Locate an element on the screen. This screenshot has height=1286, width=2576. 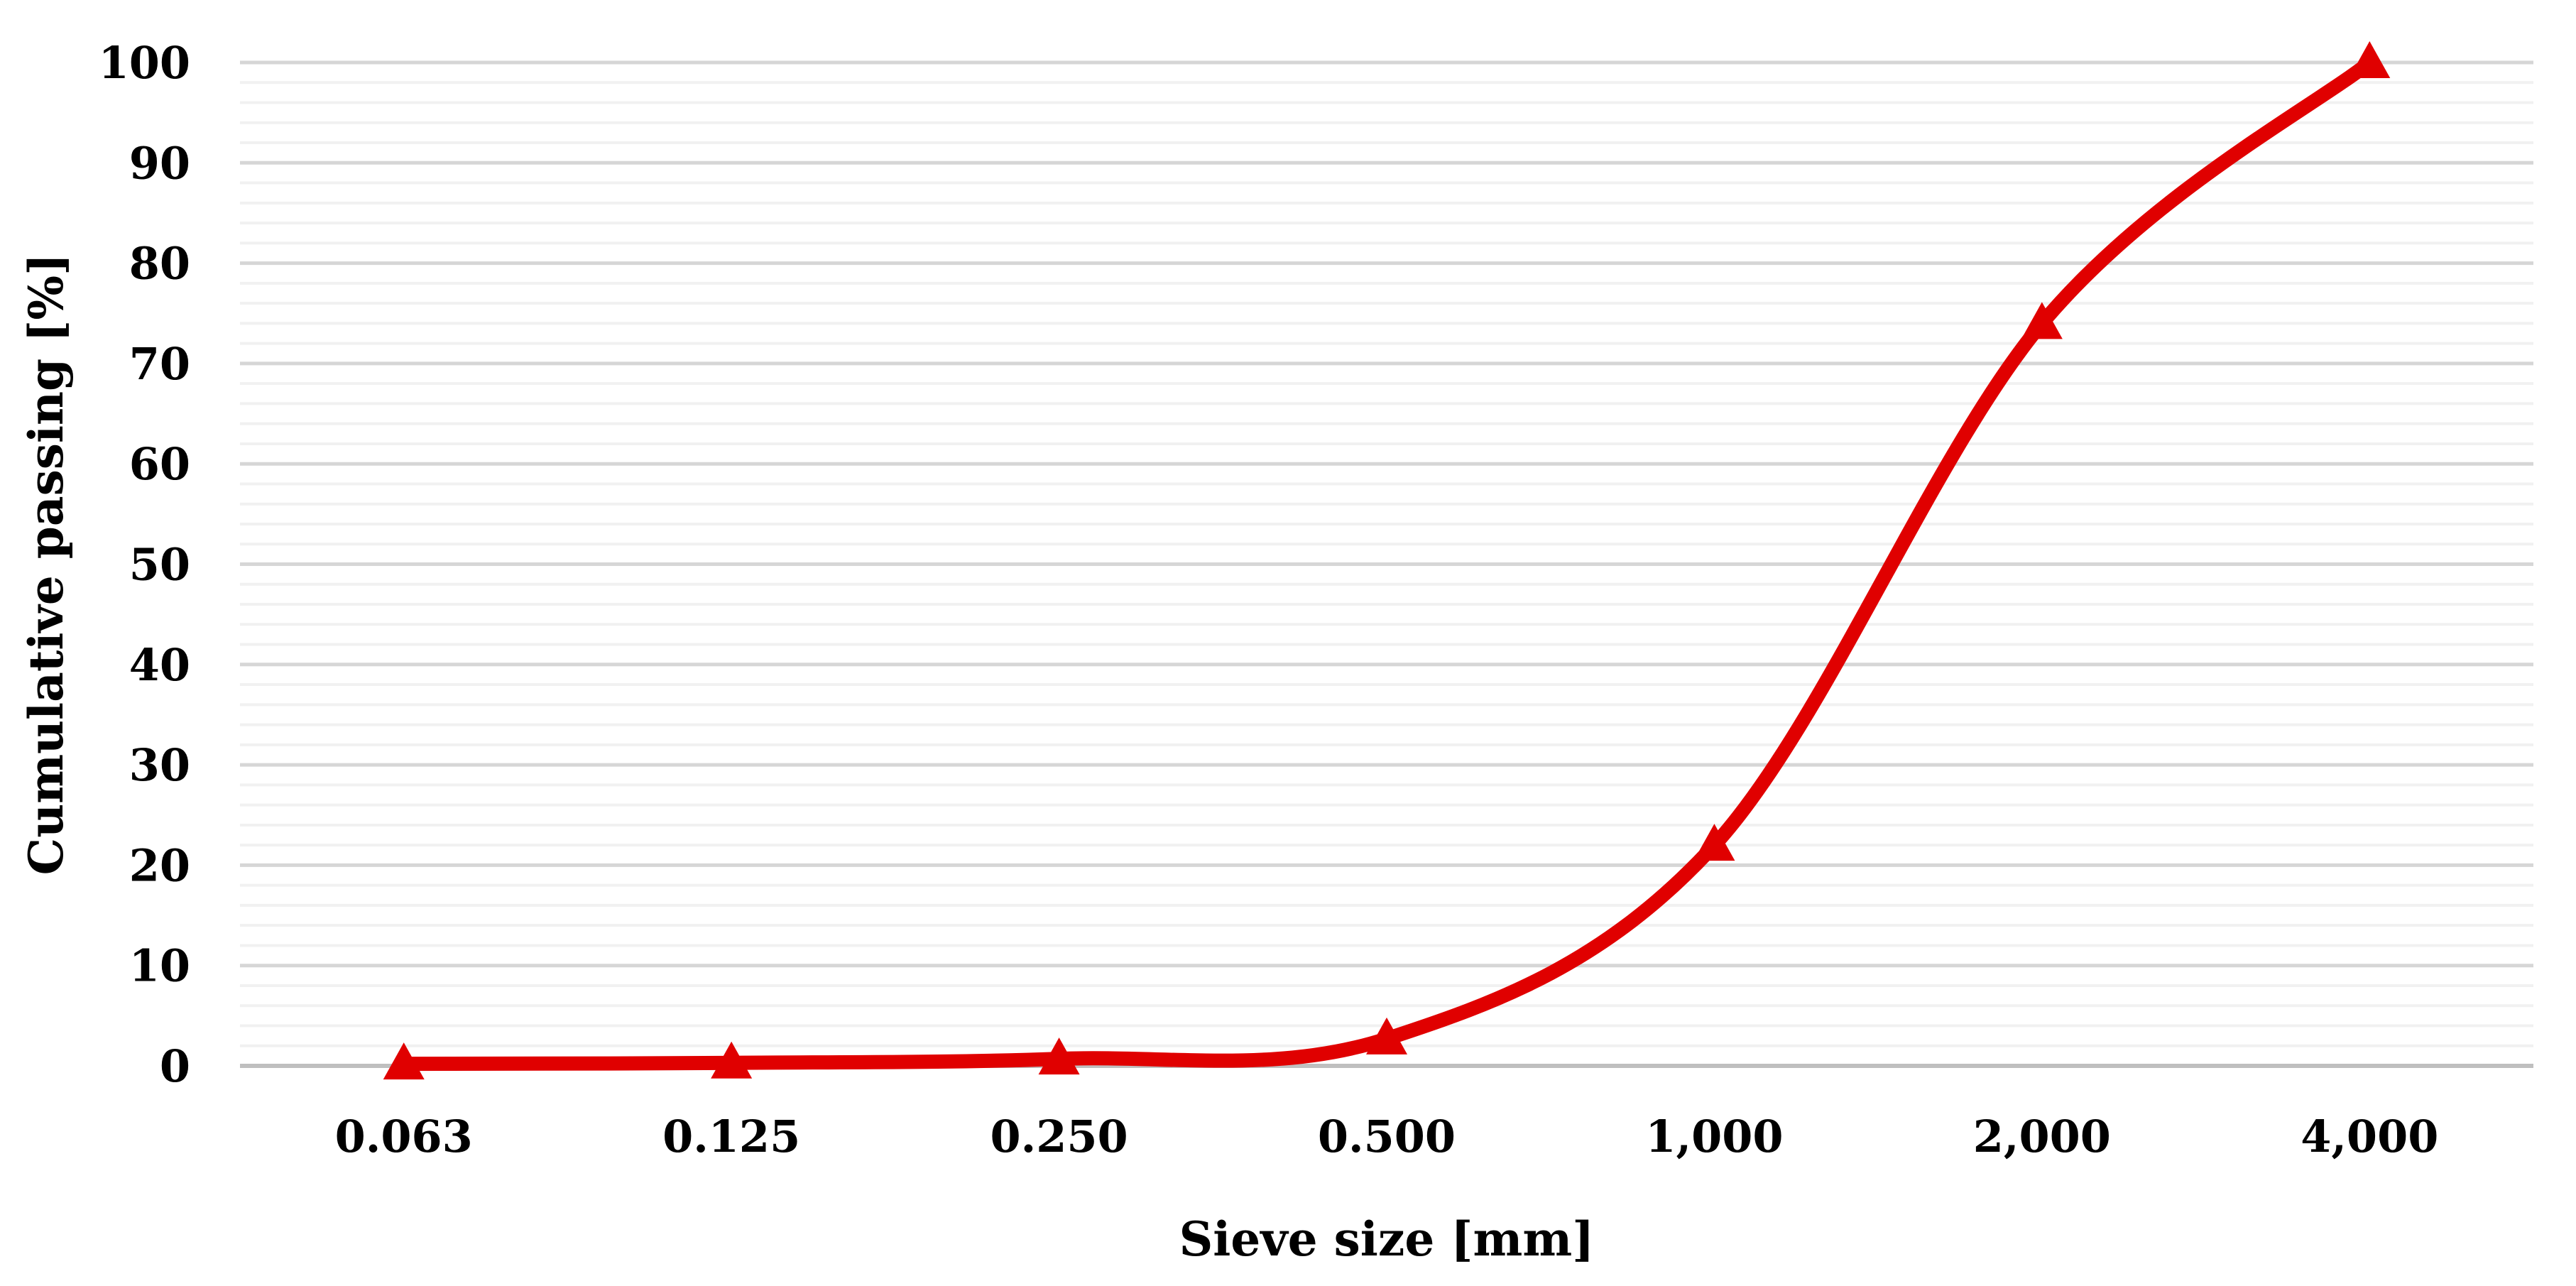
x-tick-label: 1,000 is located at coordinates (1714, 1136).